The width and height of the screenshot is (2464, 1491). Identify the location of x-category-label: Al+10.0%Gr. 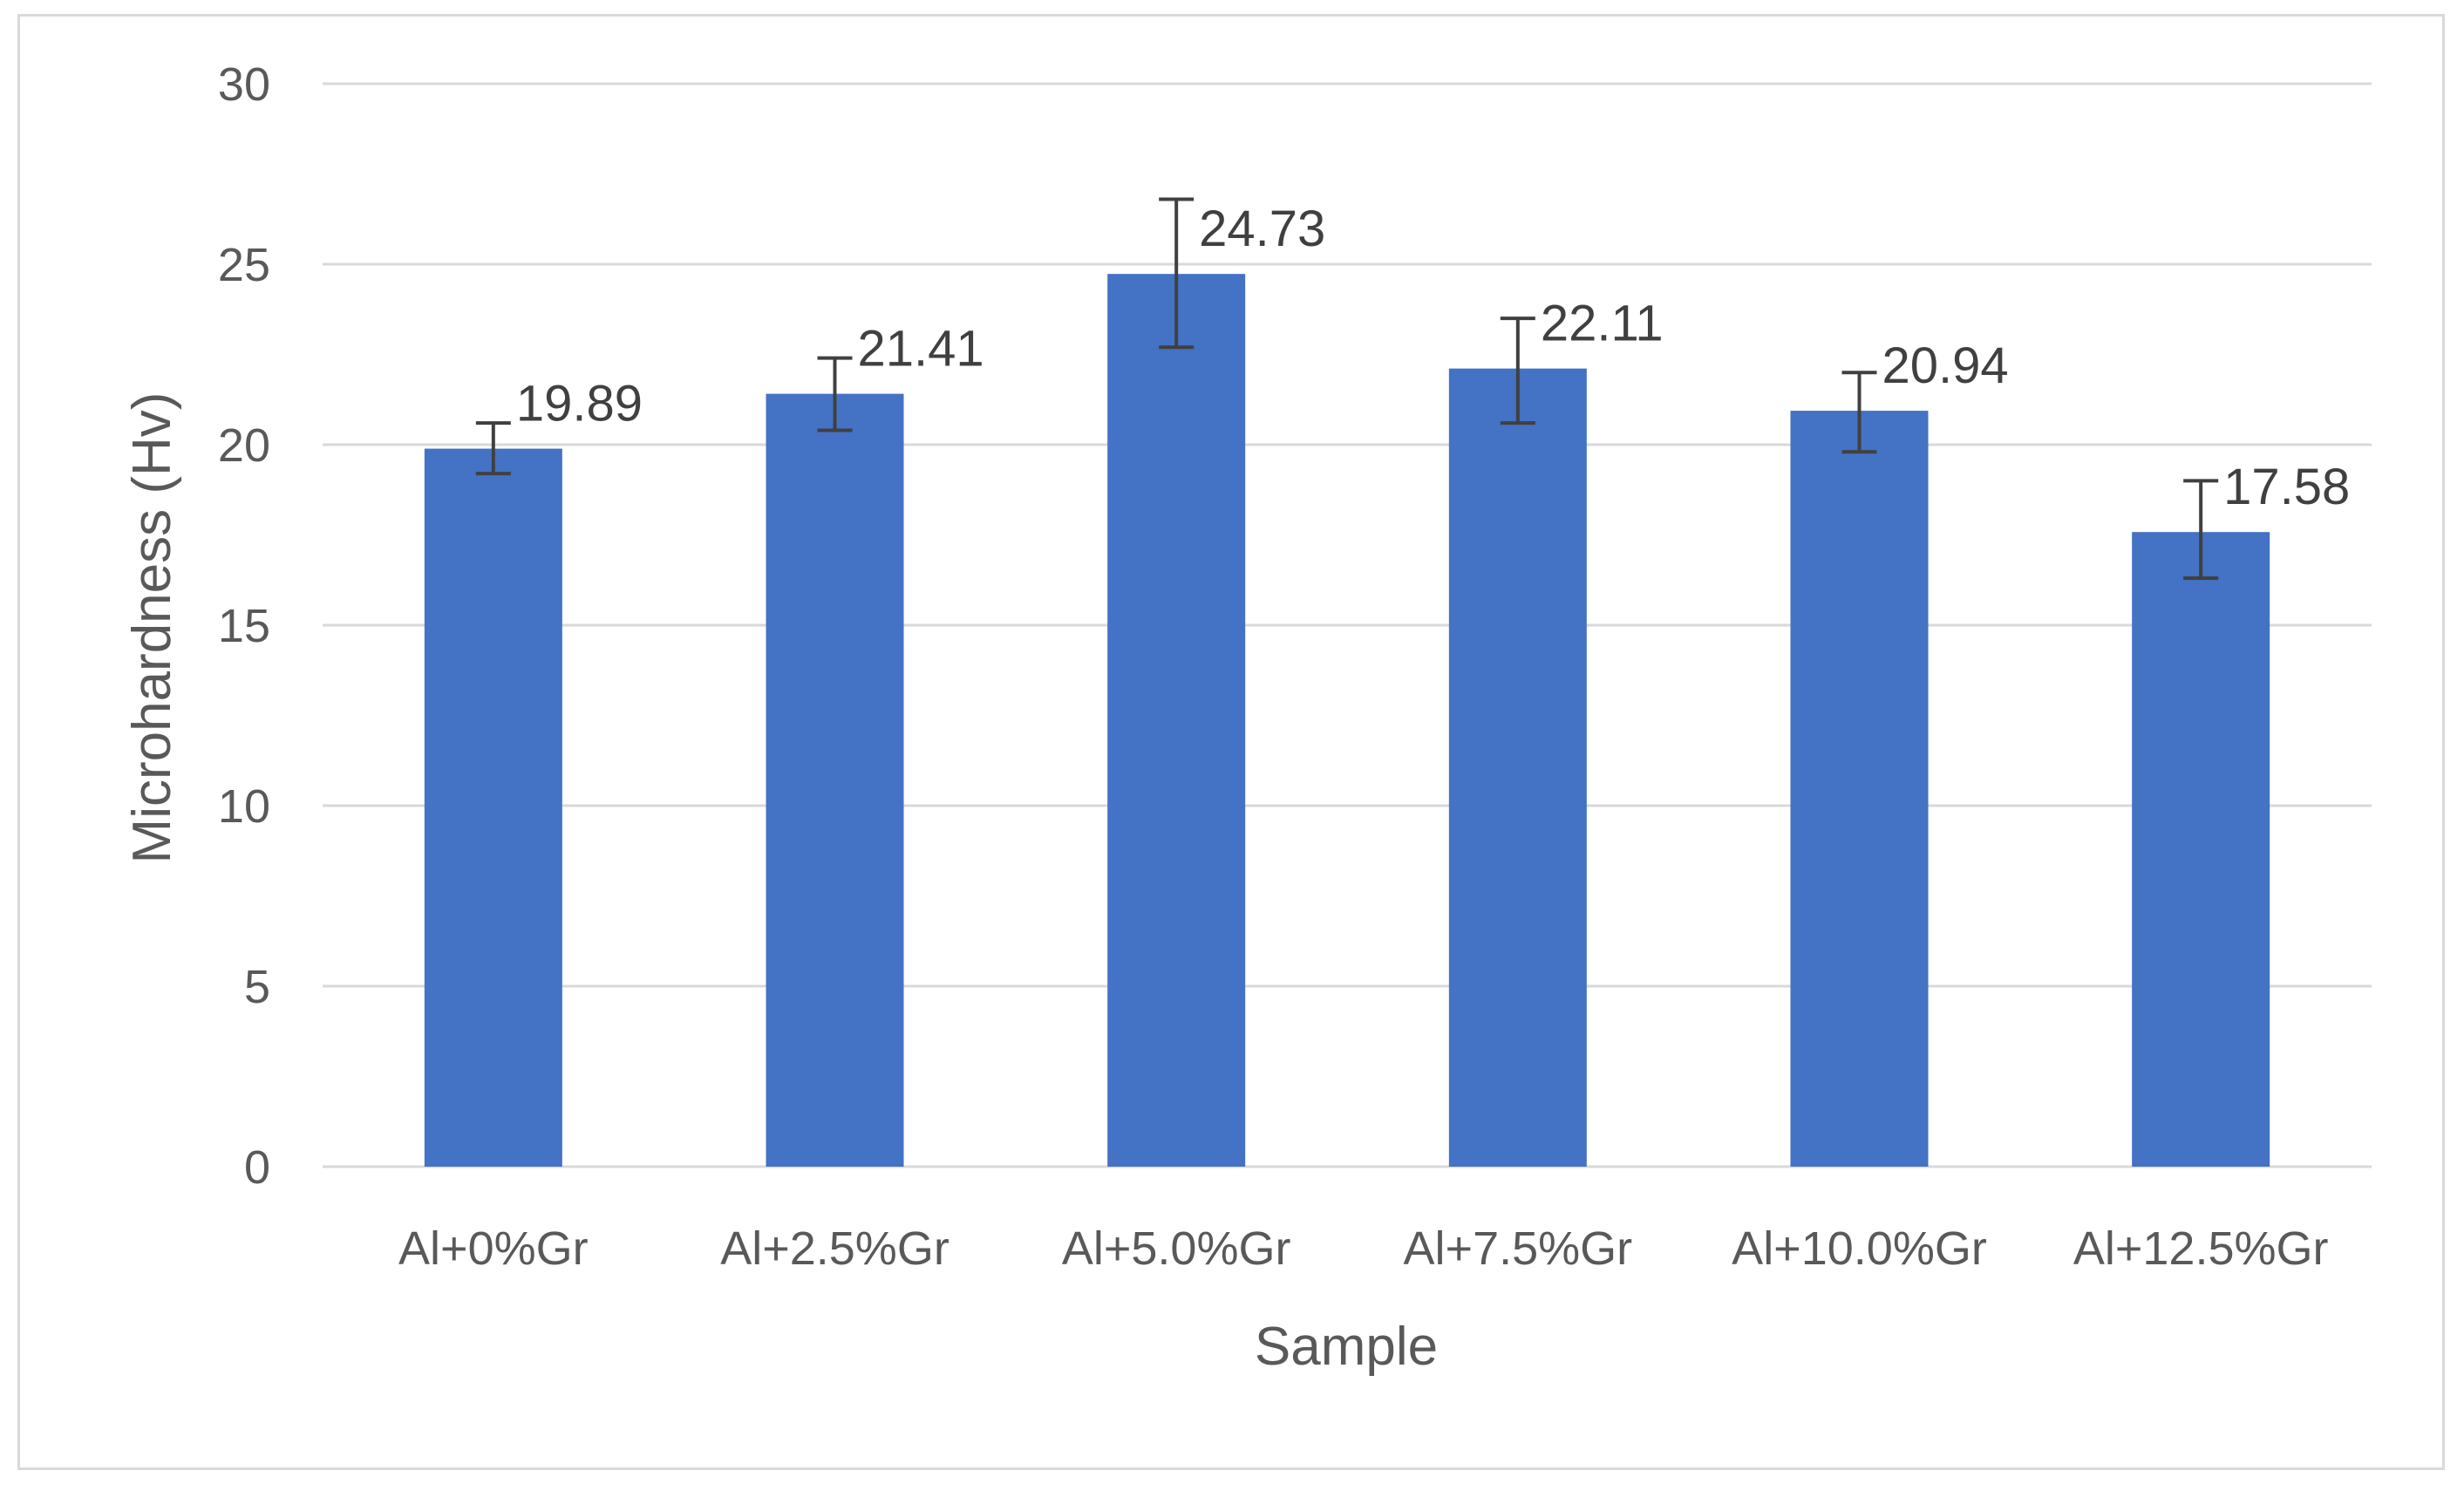
(1859, 1248).